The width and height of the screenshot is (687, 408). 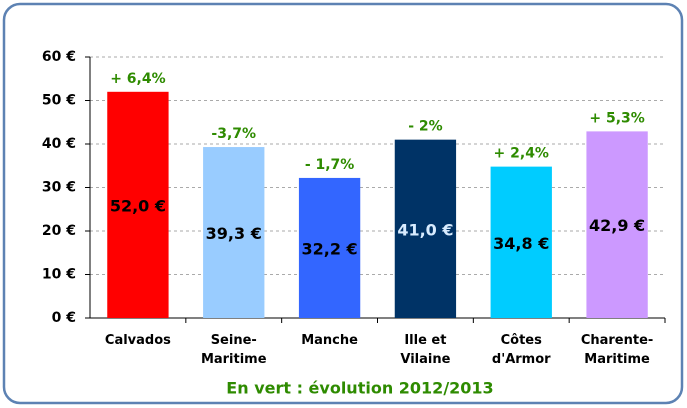 What do you see at coordinates (59, 57) in the screenshot?
I see `y-tick-label: 60 €` at bounding box center [59, 57].